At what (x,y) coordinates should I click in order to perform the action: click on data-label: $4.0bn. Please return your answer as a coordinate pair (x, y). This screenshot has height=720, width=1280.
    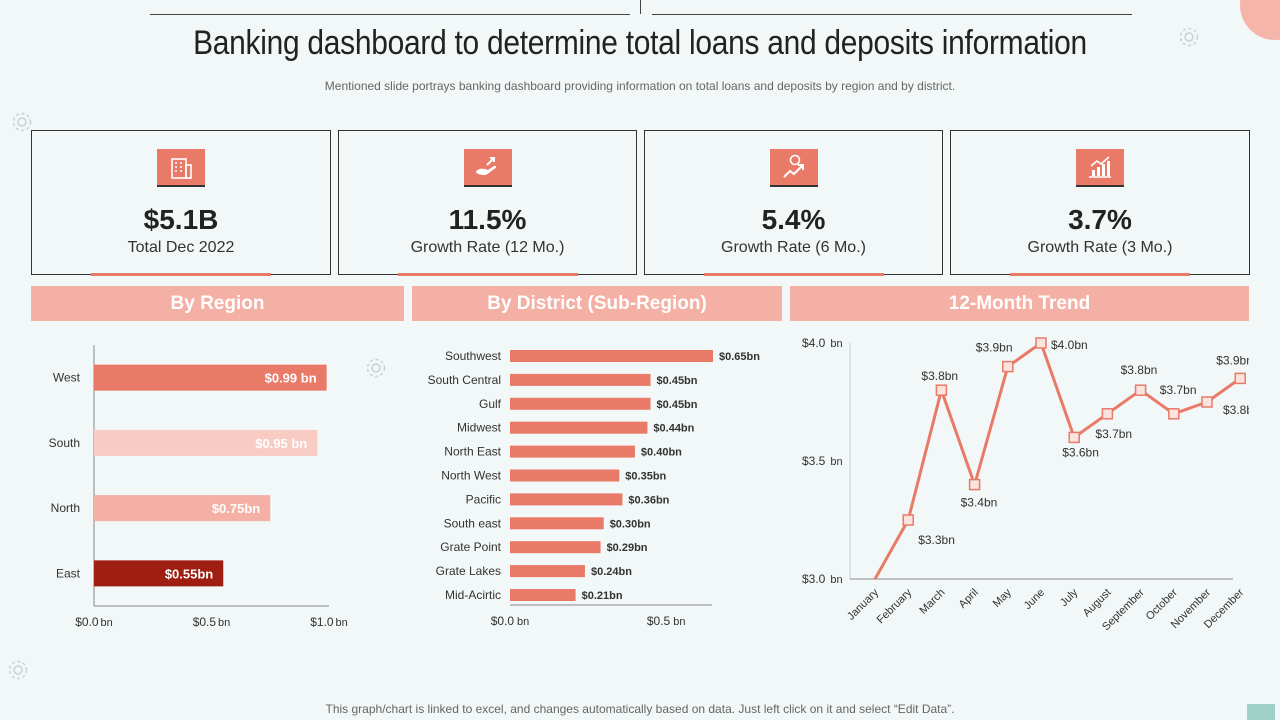
    Looking at the image, I should click on (1069, 345).